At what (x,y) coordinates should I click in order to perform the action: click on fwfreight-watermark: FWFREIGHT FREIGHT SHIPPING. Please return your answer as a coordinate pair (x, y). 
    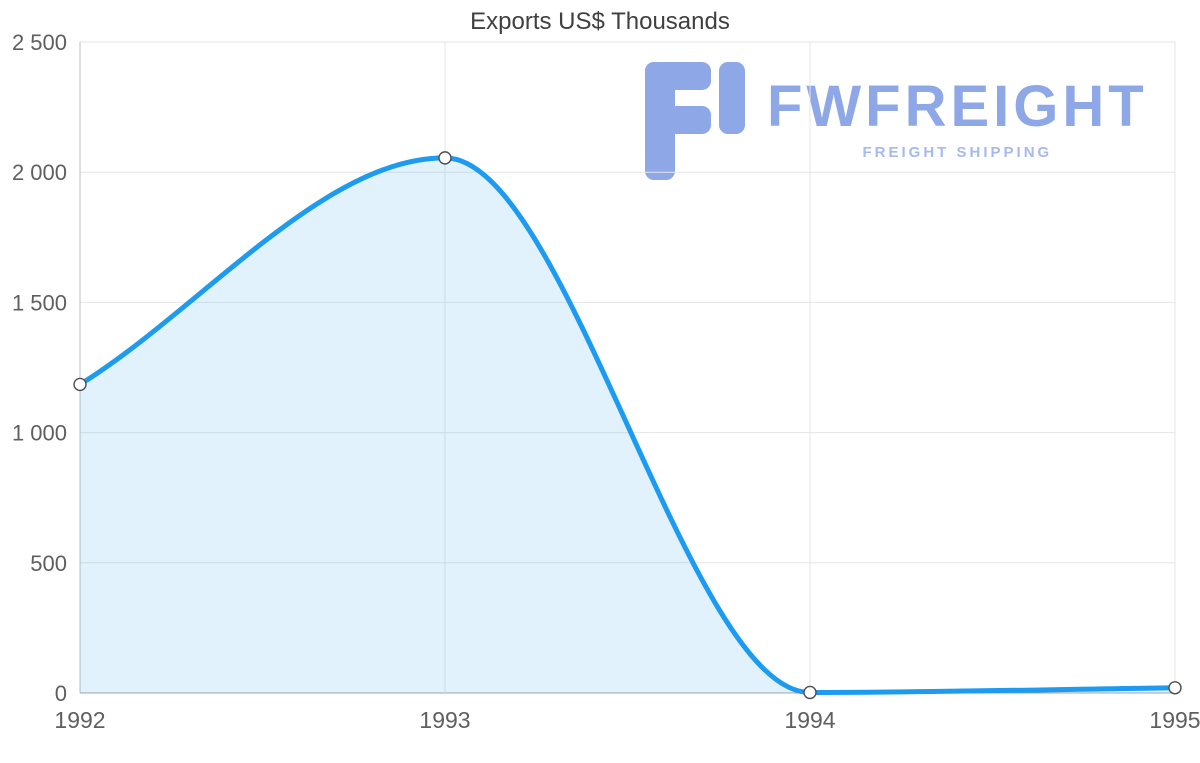
    Looking at the image, I should click on (896, 121).